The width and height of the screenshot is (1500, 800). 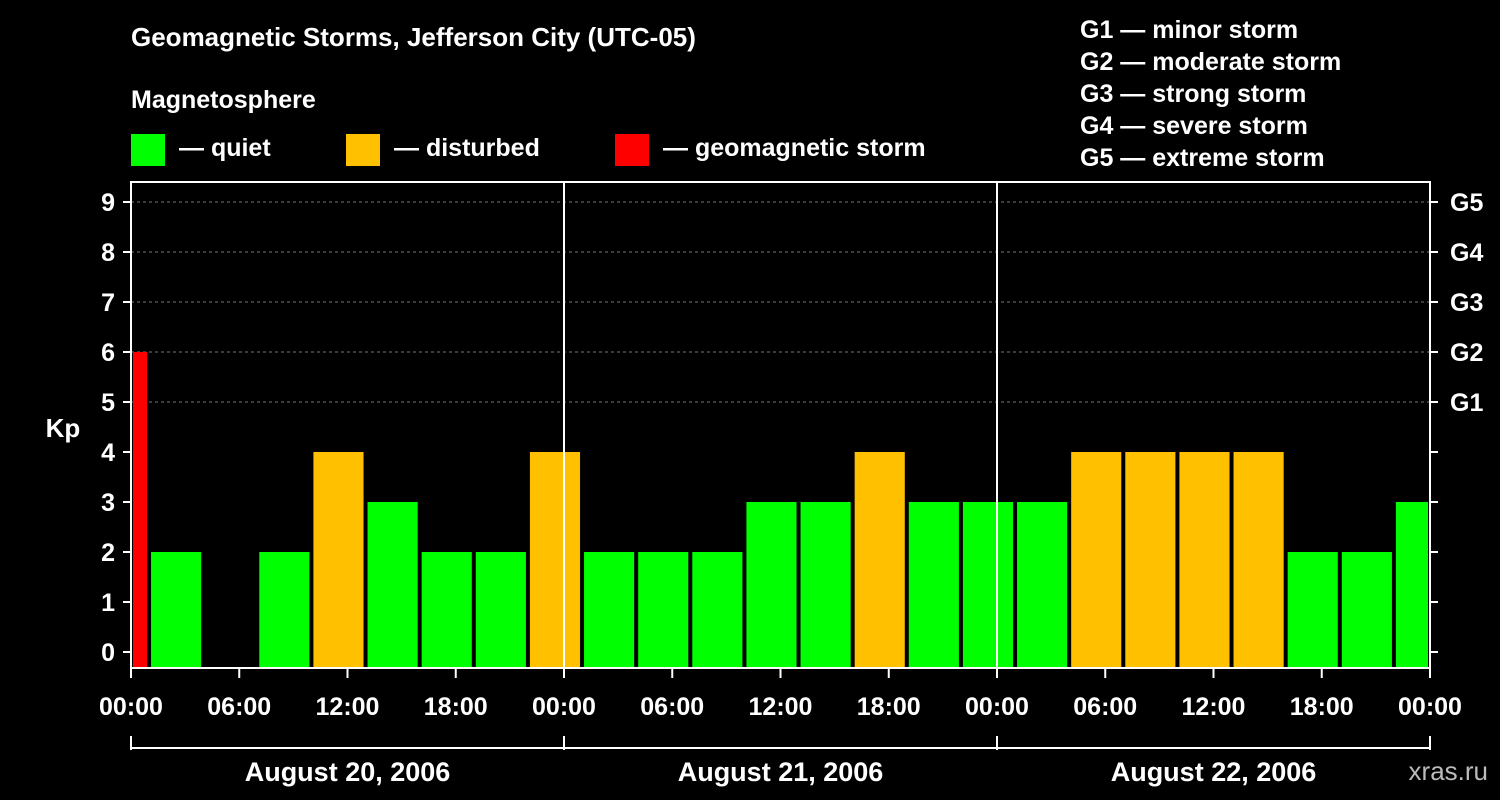 I want to click on g-level-label: G4, so click(x=1466, y=253).